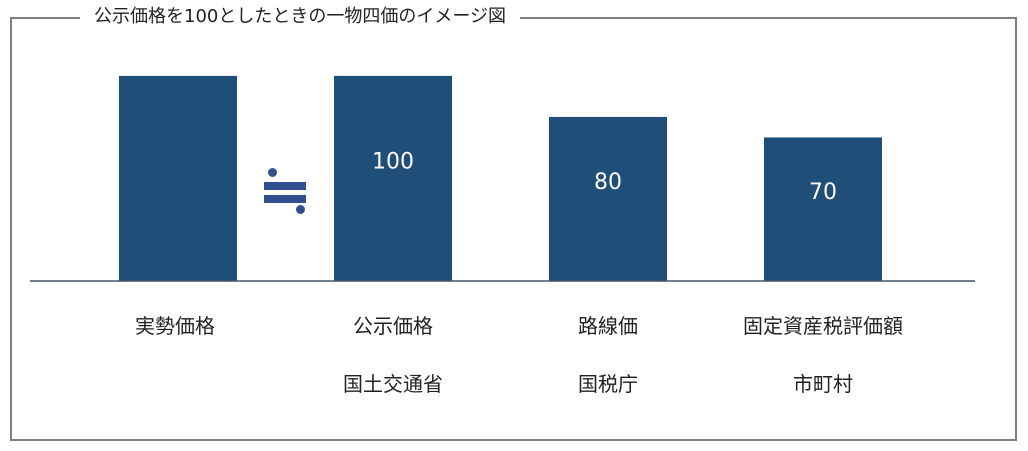 This screenshot has height=451, width=1028. What do you see at coordinates (393, 384) in the screenshot?
I see `source-label-mlit: 国土交通省` at bounding box center [393, 384].